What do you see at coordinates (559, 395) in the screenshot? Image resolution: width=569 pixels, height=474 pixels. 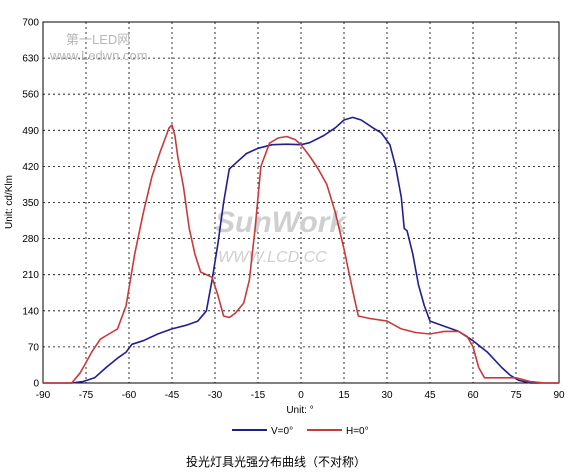 I see `x-tick-label: 90` at bounding box center [559, 395].